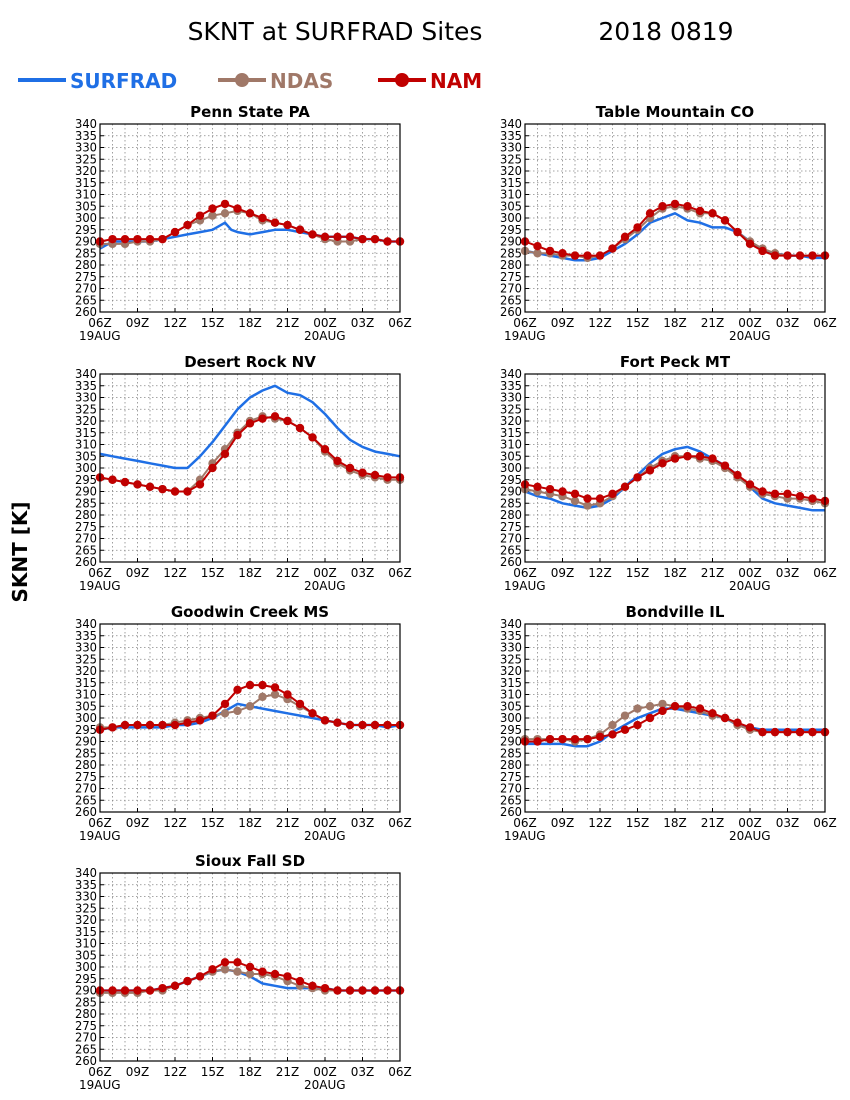  Describe the element at coordinates (511, 480) in the screenshot. I see `y-tick-label-fort-peck-mt-7: 295` at that location.